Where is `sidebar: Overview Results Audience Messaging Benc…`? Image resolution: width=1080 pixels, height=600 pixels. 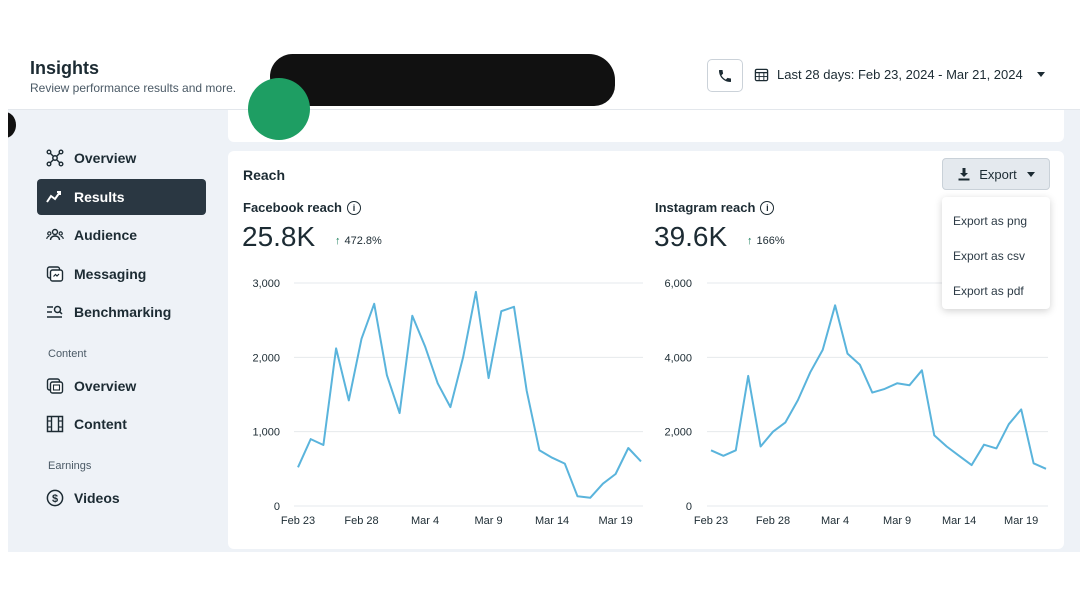 sidebar: Overview Results Audience Messaging Benc… is located at coordinates (115, 331).